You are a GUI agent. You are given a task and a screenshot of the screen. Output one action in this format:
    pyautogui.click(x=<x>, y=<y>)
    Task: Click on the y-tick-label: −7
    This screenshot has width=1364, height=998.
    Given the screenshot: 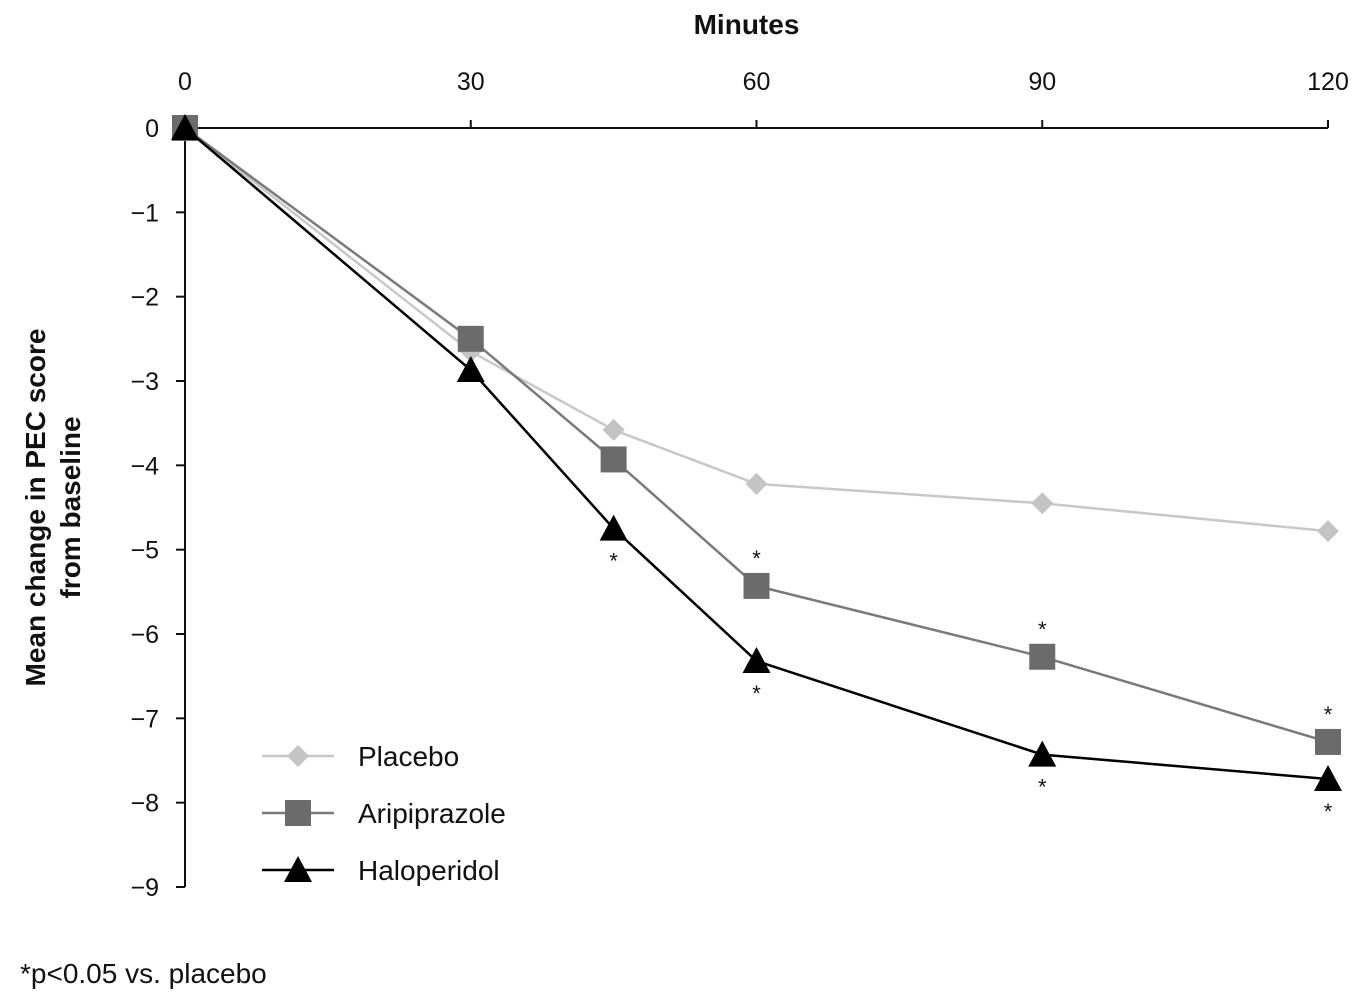 What is the action you would take?
    pyautogui.click(x=144, y=719)
    